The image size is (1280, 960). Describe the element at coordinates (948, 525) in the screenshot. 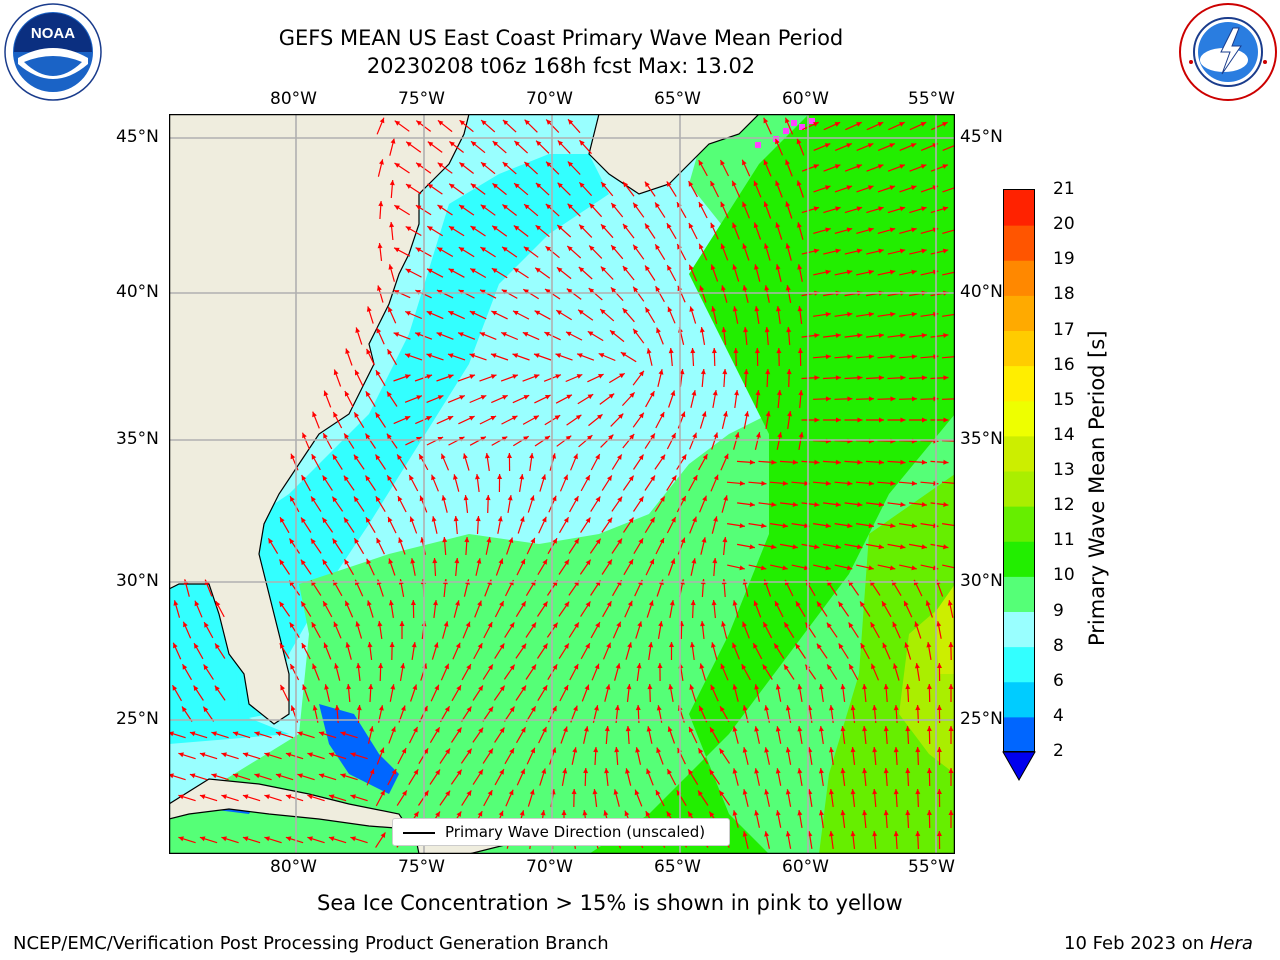

I see `wave-arrow` at that location.